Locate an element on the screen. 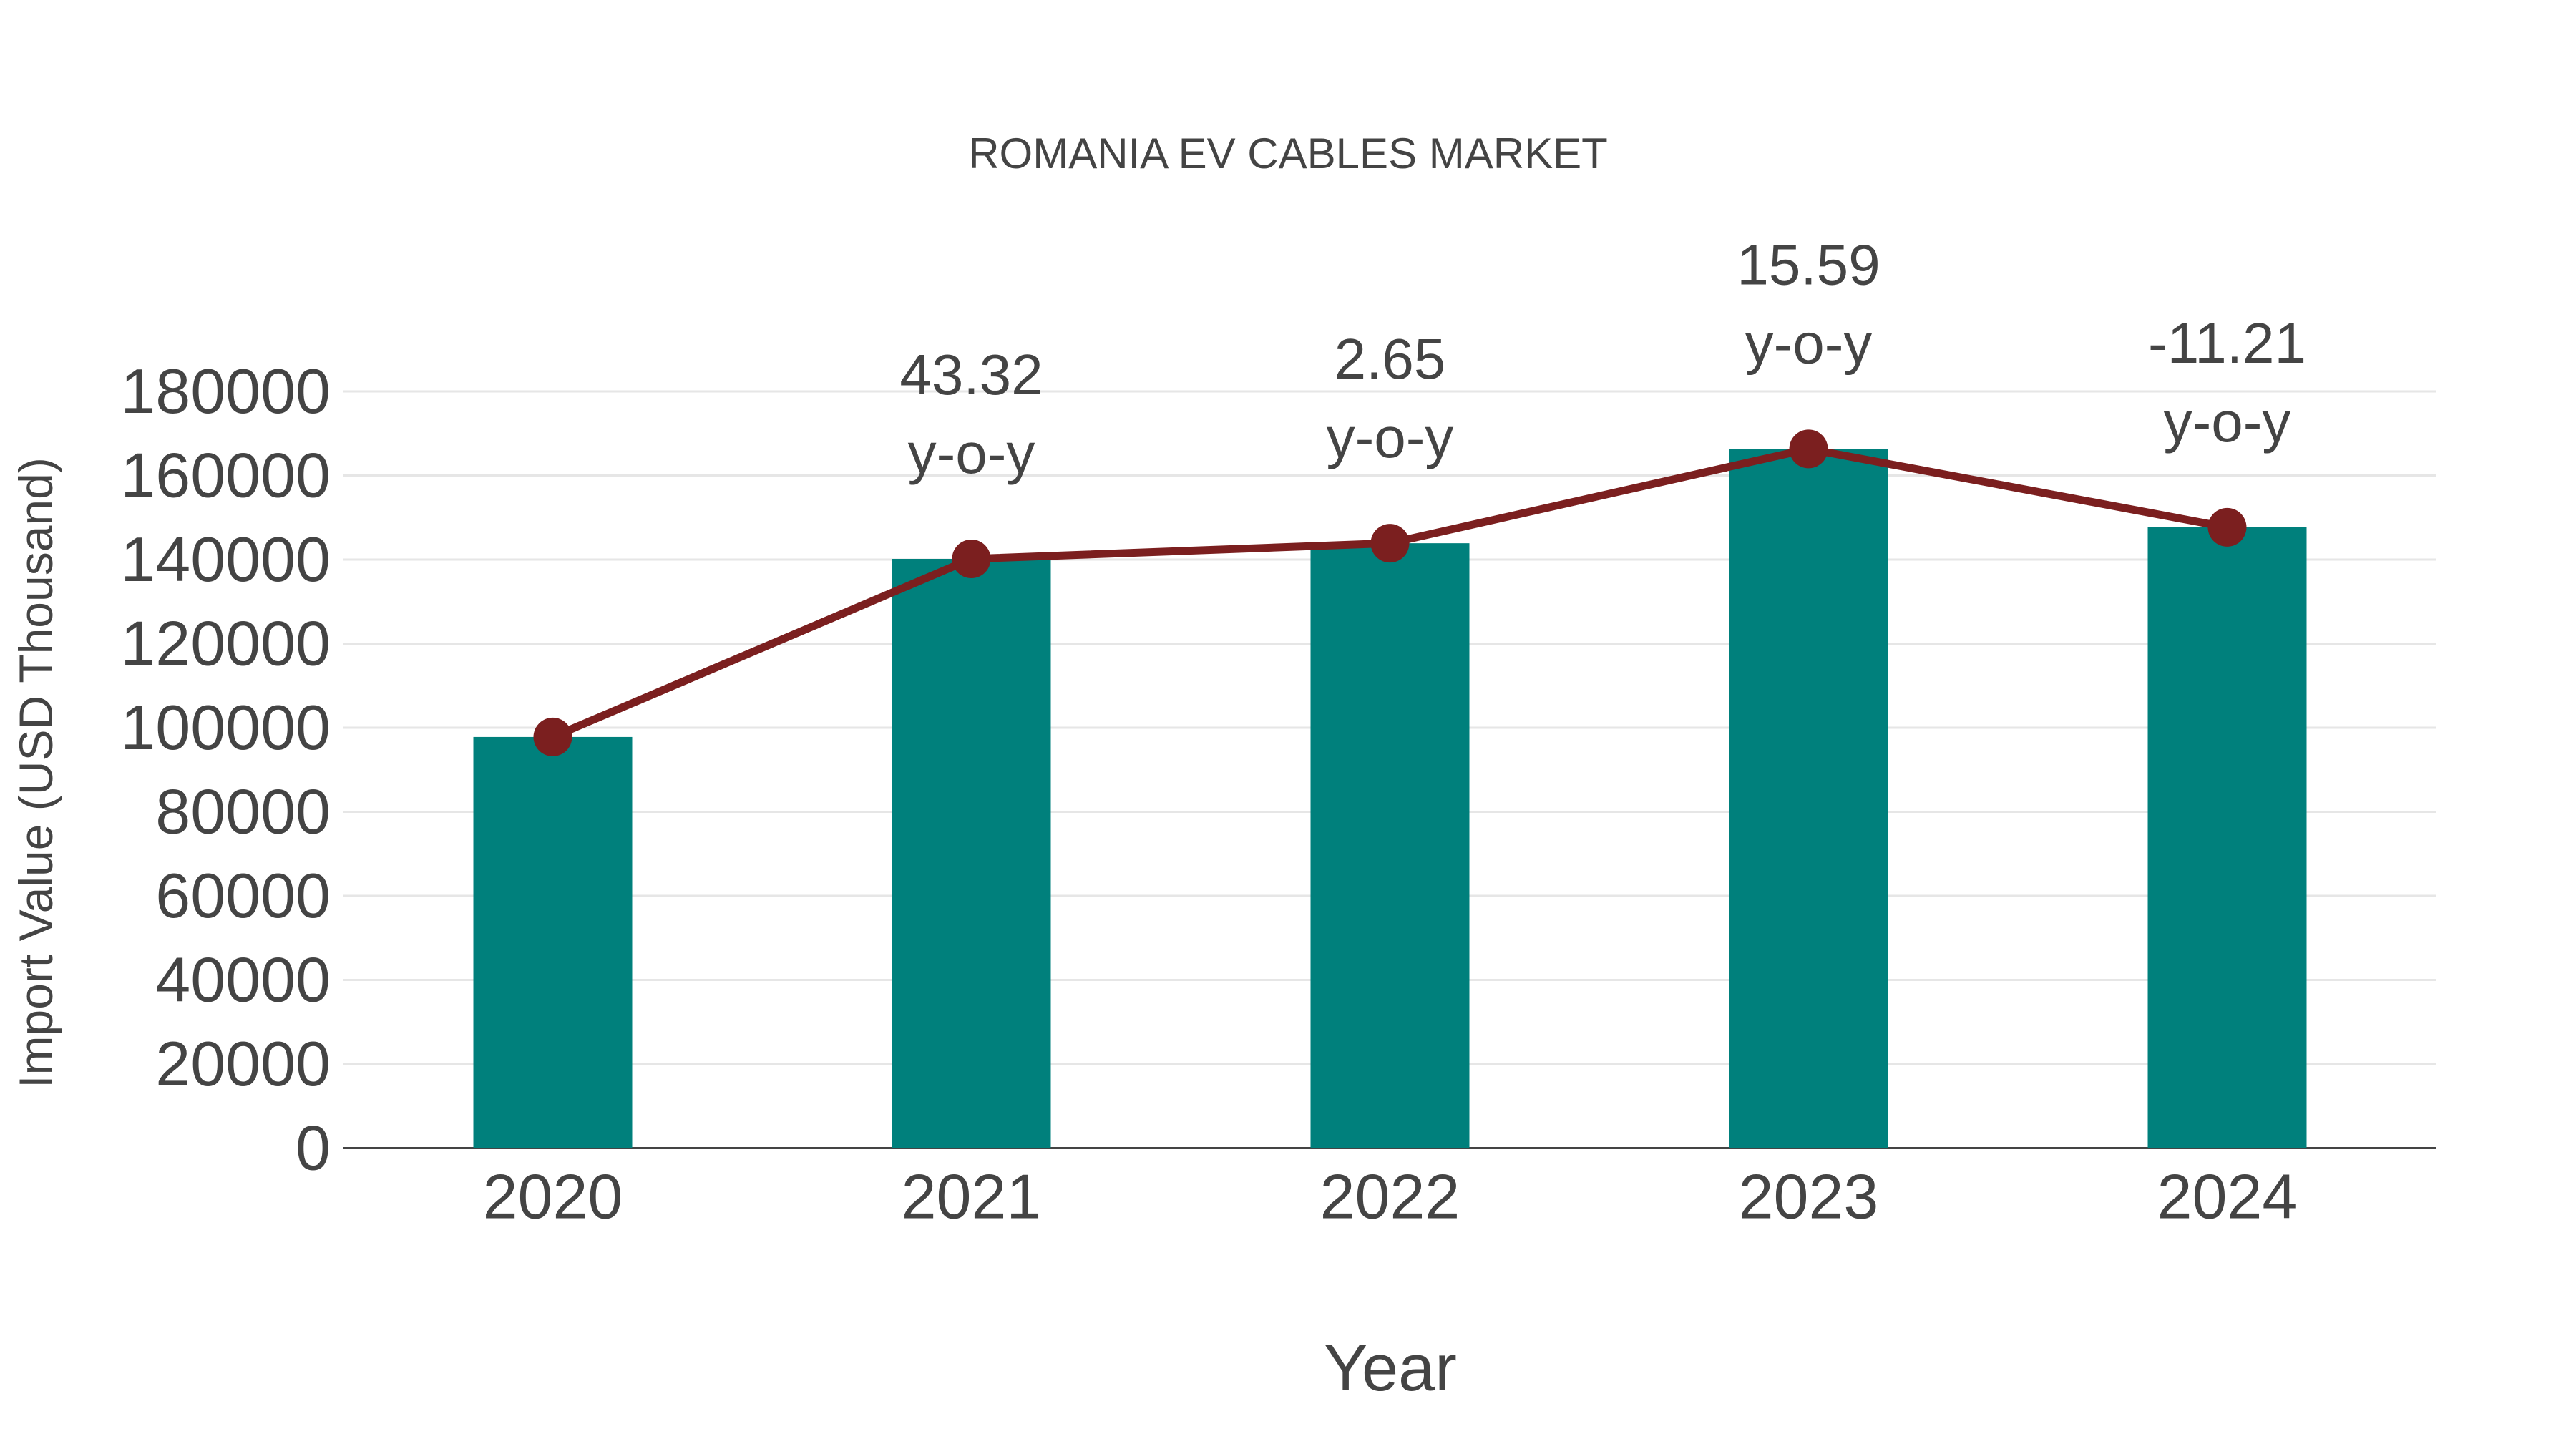 Image resolution: width=2576 pixels, height=1449 pixels. x-axis-label: Year is located at coordinates (1390, 1368).